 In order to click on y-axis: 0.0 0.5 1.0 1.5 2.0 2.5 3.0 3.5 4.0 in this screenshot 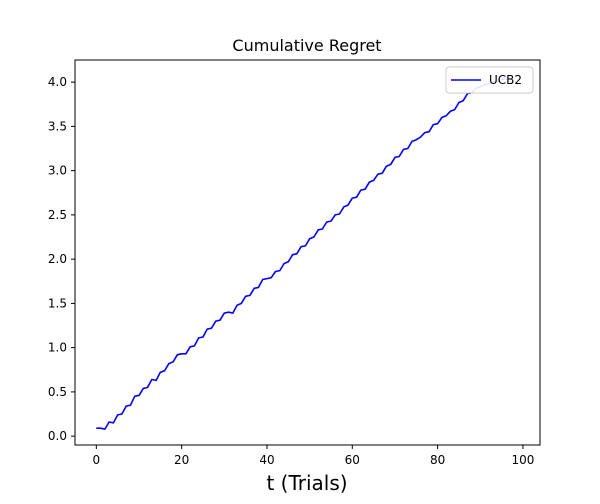, I will do `click(61, 259)`.